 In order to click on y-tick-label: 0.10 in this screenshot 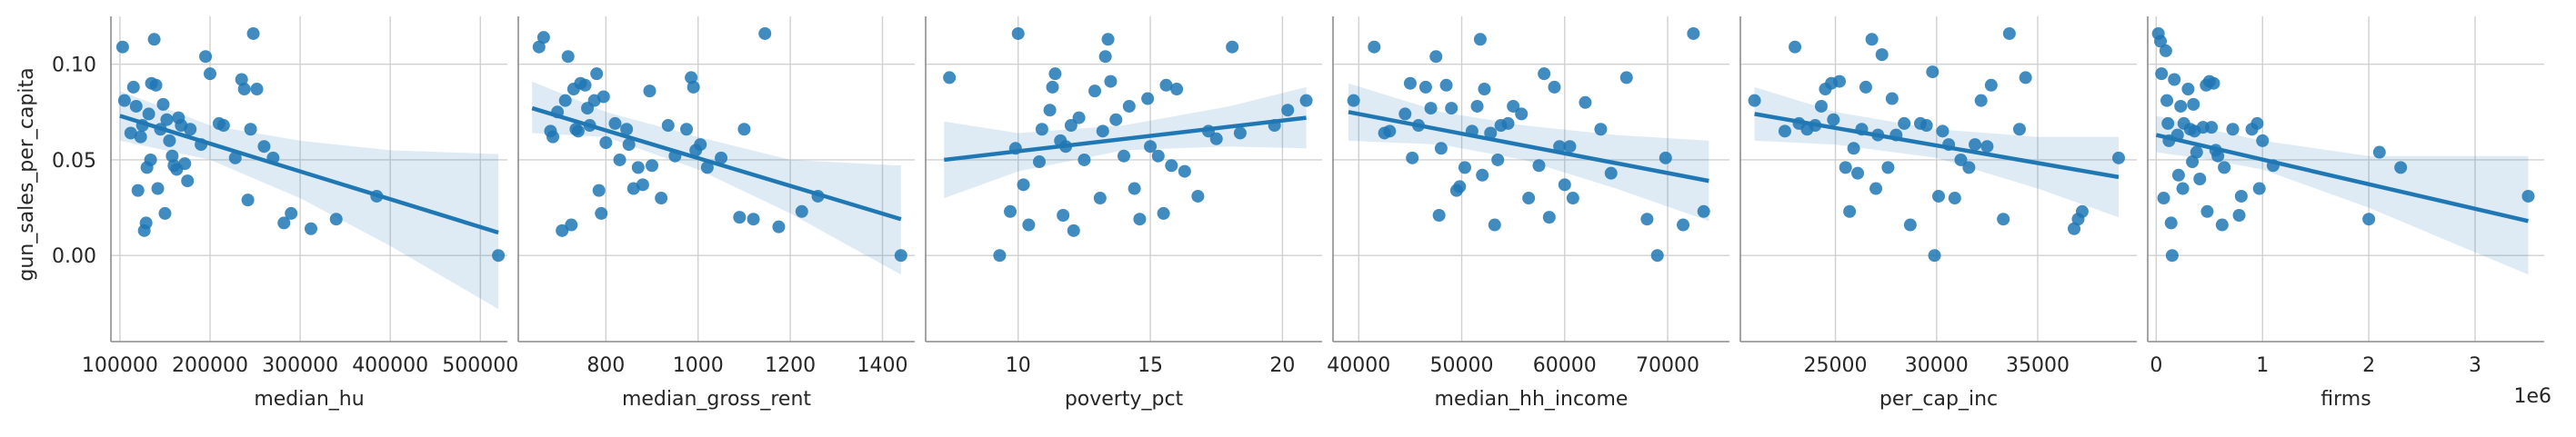, I will do `click(74, 66)`.